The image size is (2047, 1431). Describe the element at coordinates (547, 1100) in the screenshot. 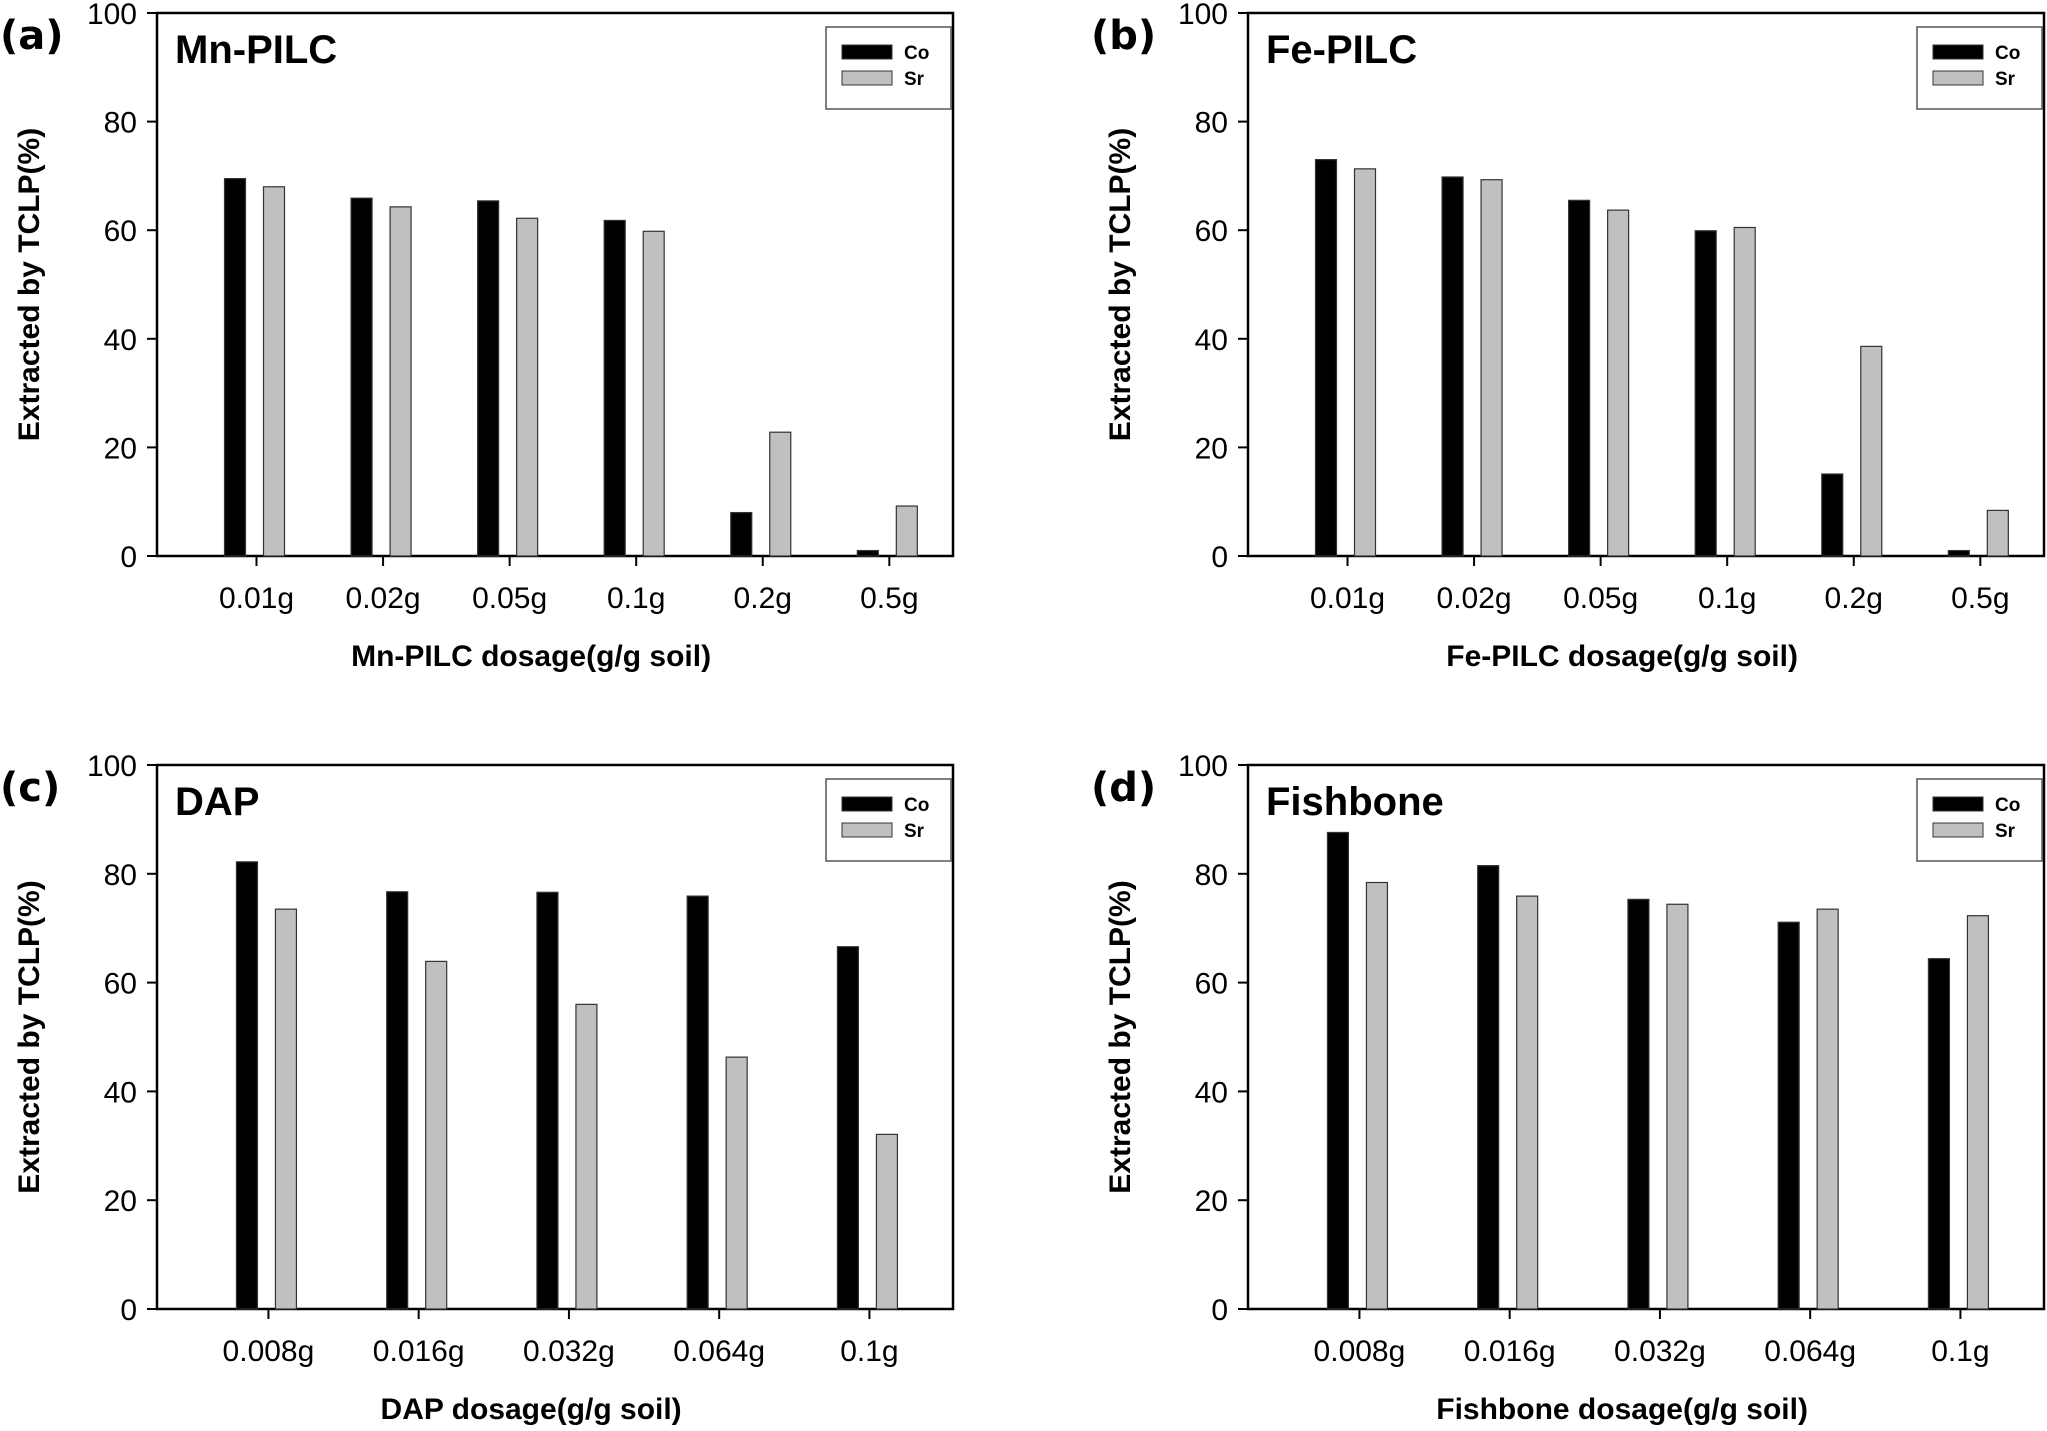

I see `bar-co-0p032g` at that location.